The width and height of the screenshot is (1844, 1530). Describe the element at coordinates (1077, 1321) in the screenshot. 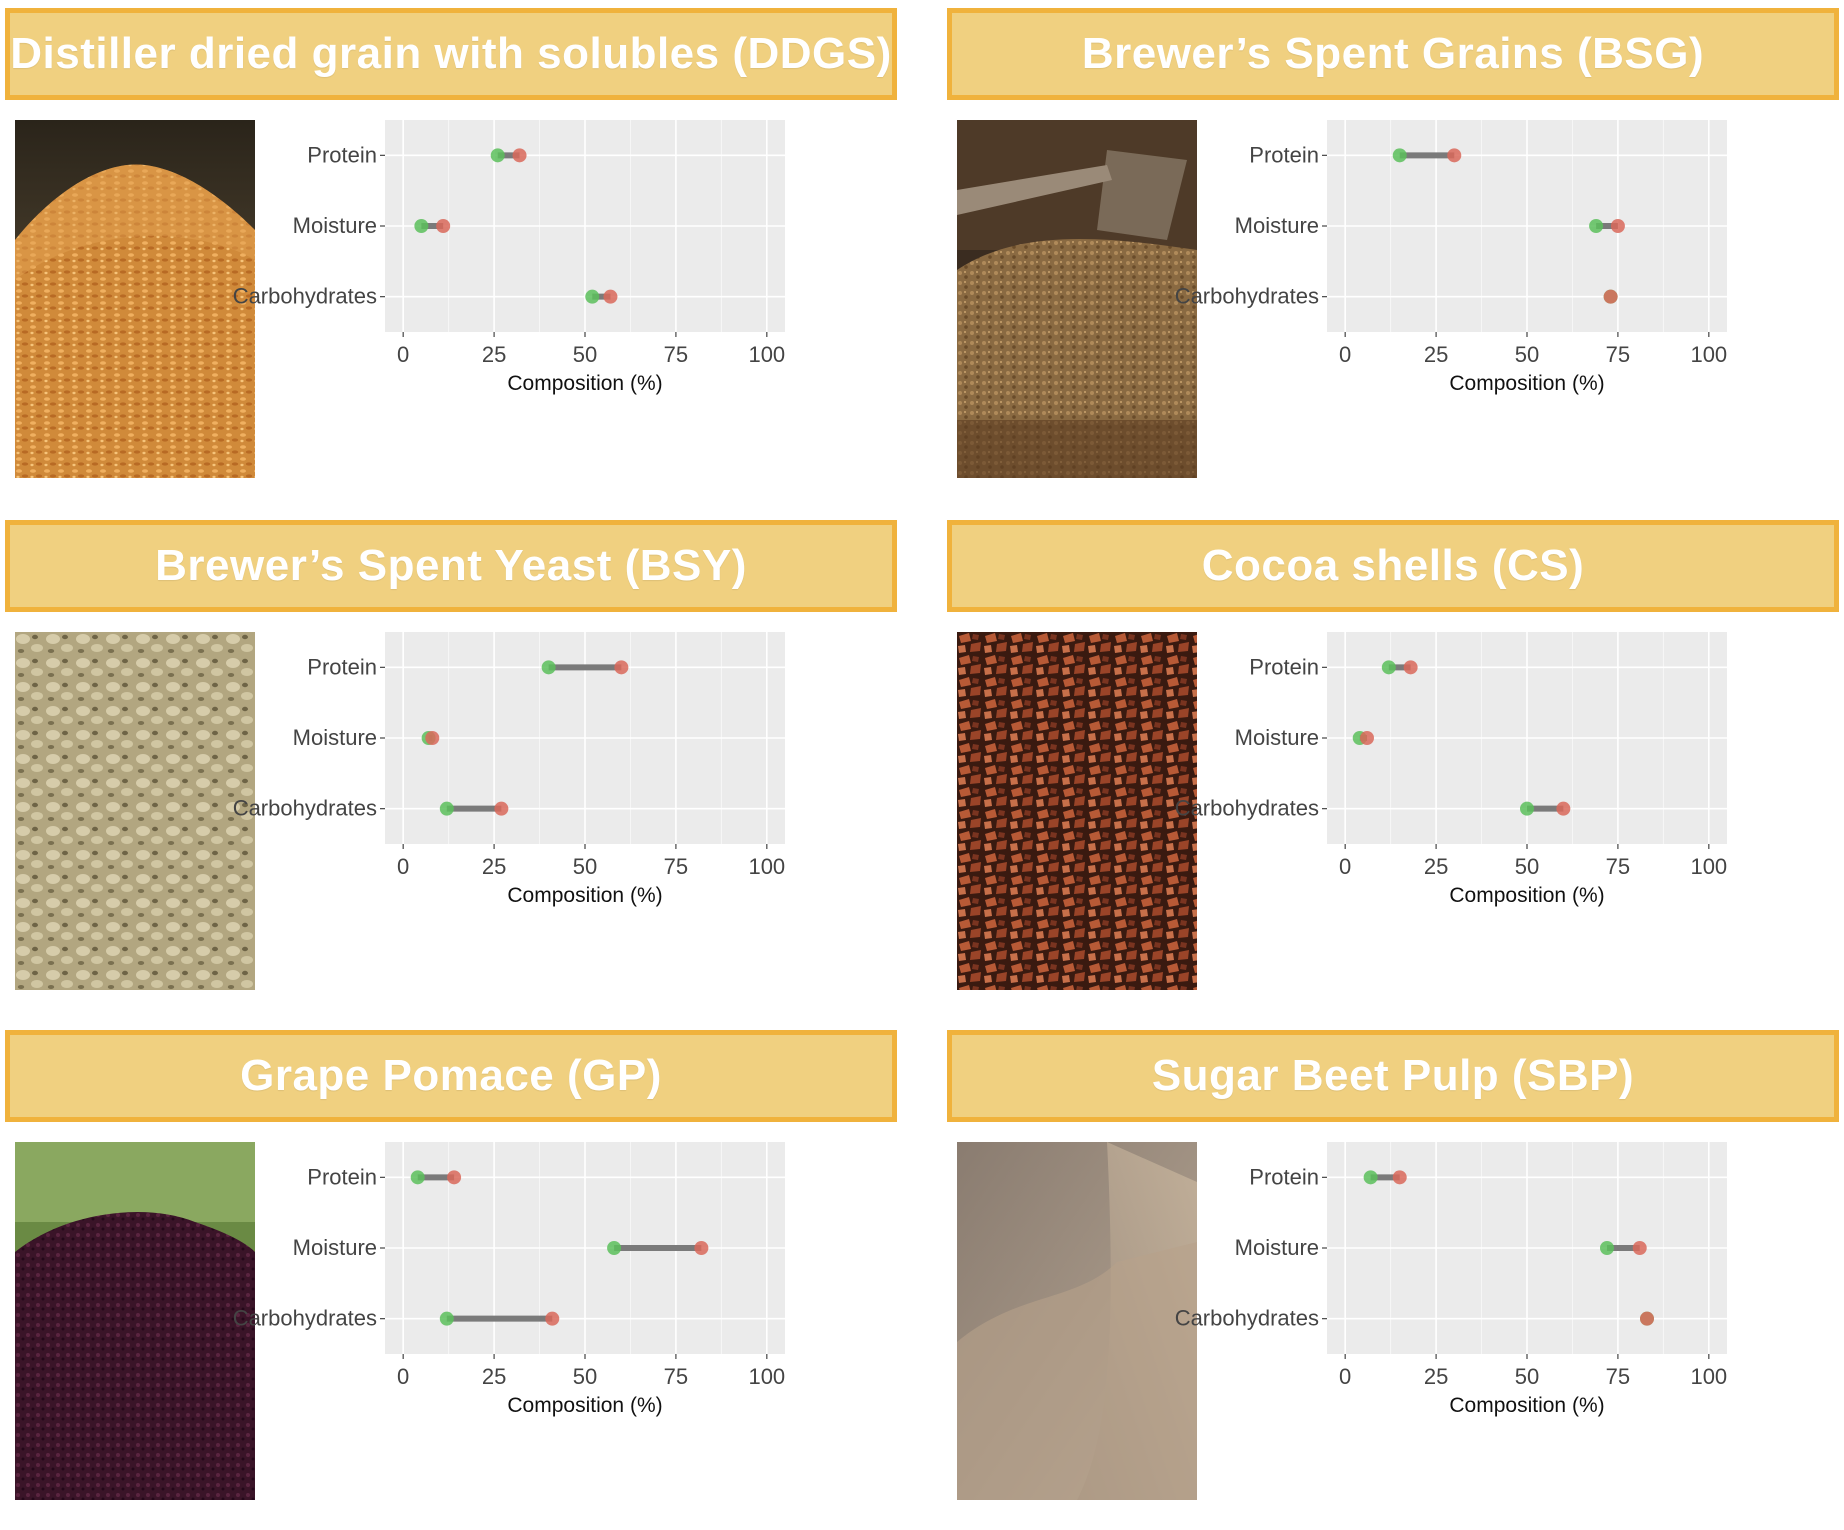

I see `sbp-photo` at that location.